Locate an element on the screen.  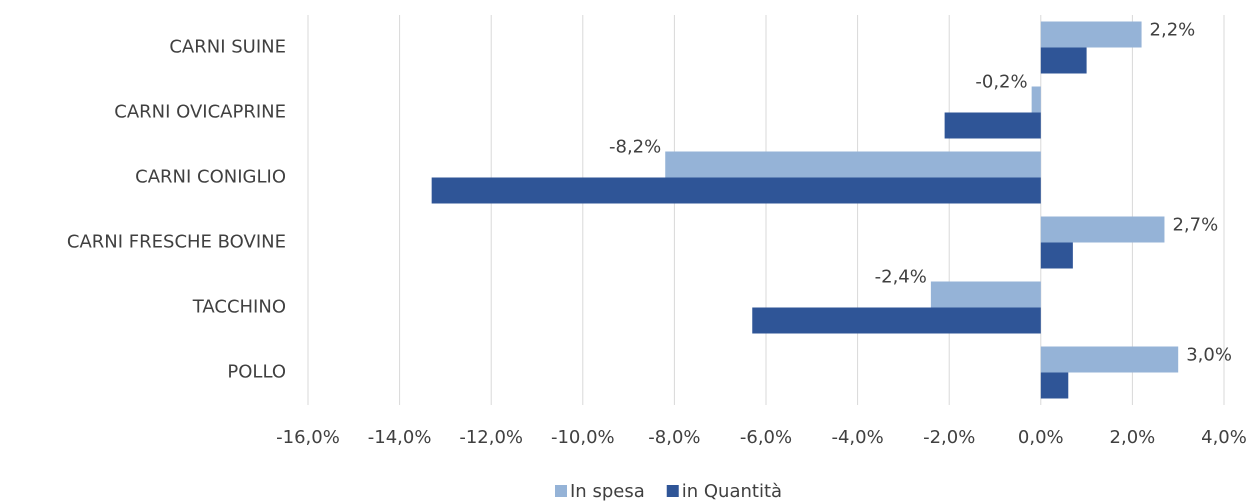
x-tick-label: -16,0% is located at coordinates (308, 437).